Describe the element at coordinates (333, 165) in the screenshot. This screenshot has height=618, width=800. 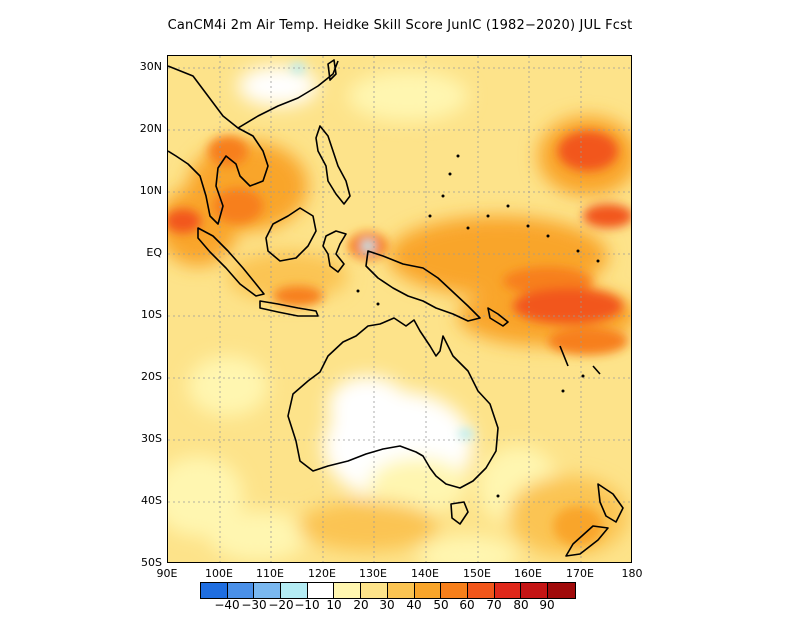
I see `philippines-coast` at that location.